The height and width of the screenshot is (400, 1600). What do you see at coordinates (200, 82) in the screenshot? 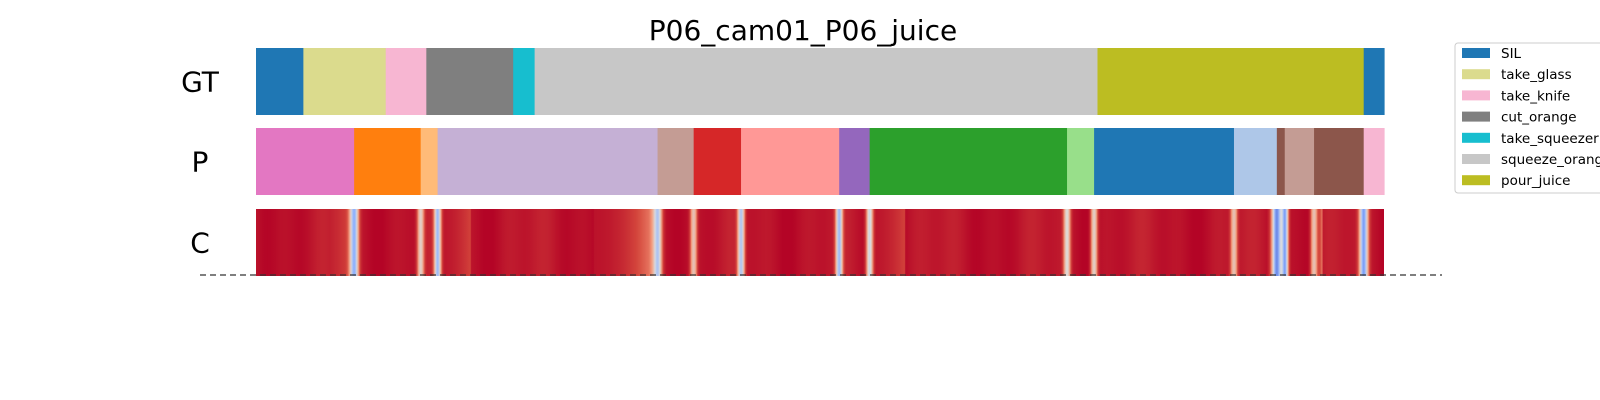
I see `row-label-gt: GT` at bounding box center [200, 82].